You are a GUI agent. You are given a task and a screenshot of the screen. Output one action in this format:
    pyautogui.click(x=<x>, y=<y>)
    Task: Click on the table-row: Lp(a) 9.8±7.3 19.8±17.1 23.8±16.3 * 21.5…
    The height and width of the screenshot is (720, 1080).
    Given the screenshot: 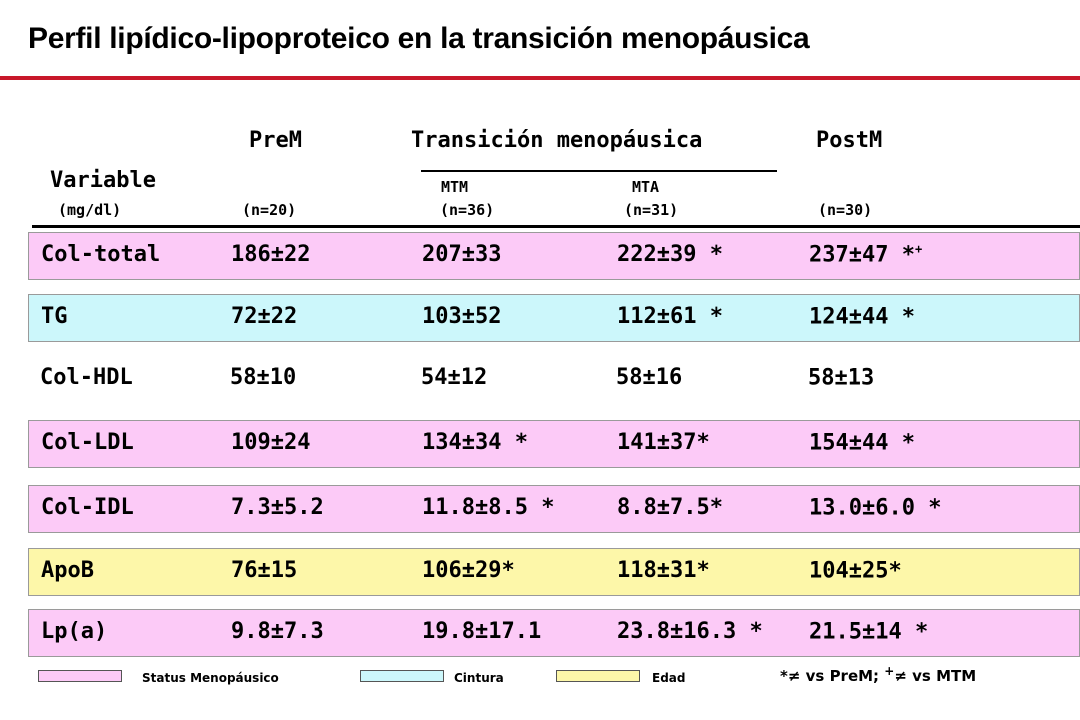 What is the action you would take?
    pyautogui.click(x=554, y=633)
    